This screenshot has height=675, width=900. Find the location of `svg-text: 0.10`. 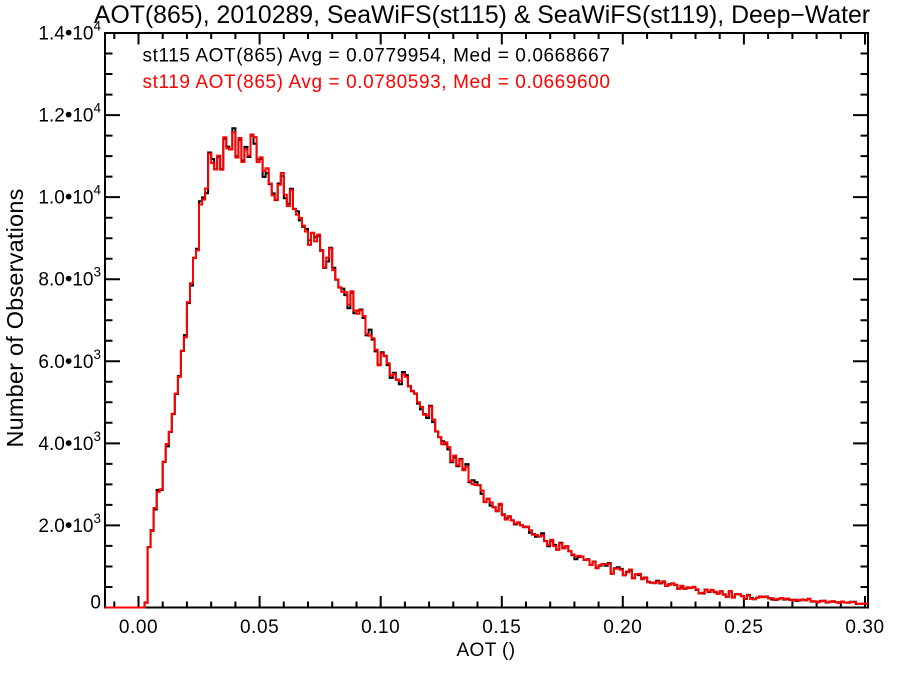

svg-text: 0.10 is located at coordinates (380, 627).